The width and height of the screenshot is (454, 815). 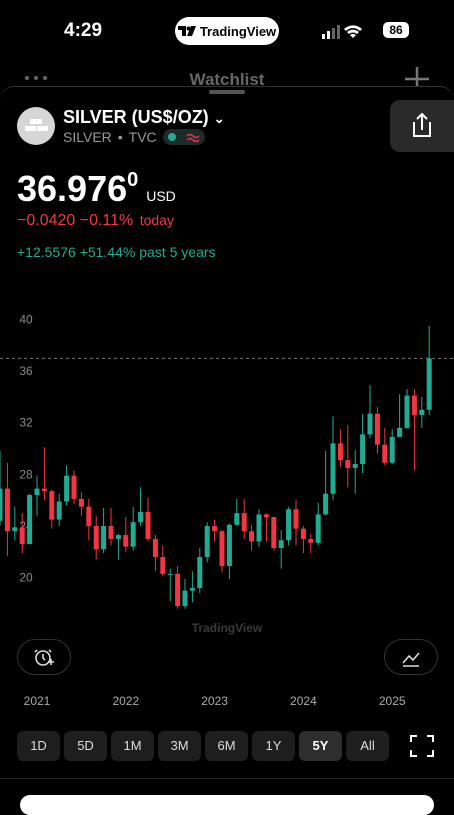 What do you see at coordinates (37, 701) in the screenshot?
I see `x-tick-label: 2021` at bounding box center [37, 701].